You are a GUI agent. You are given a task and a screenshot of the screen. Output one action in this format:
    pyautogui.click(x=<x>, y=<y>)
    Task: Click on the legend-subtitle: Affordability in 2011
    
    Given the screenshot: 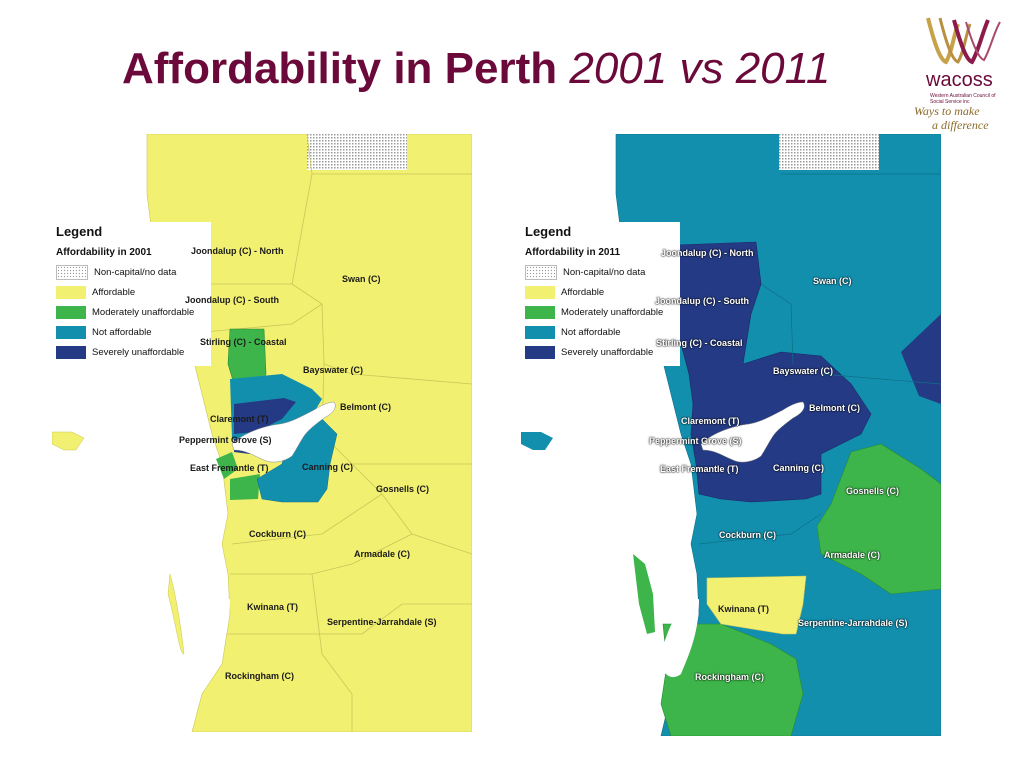 What is the action you would take?
    pyautogui.click(x=573, y=252)
    